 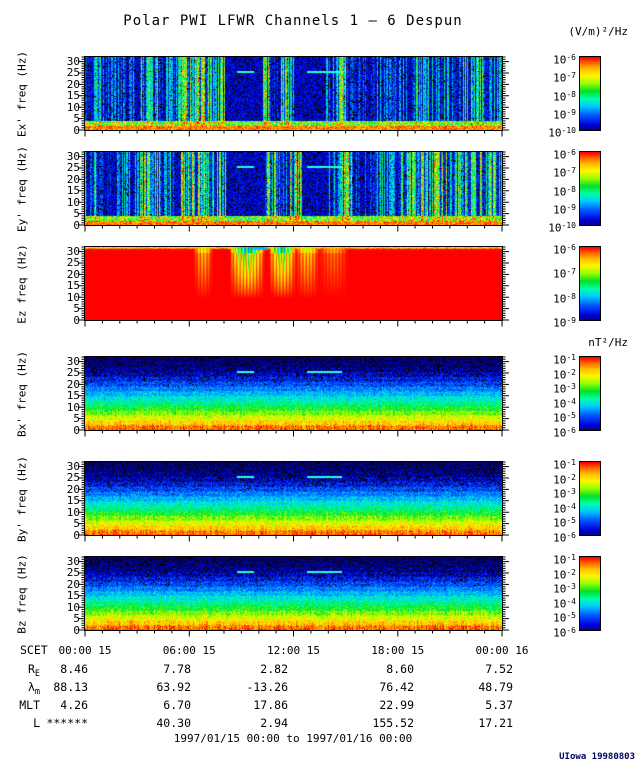 What do you see at coordinates (33, 689) in the screenshot?
I see `ephemeris-row-label: λm` at bounding box center [33, 689].